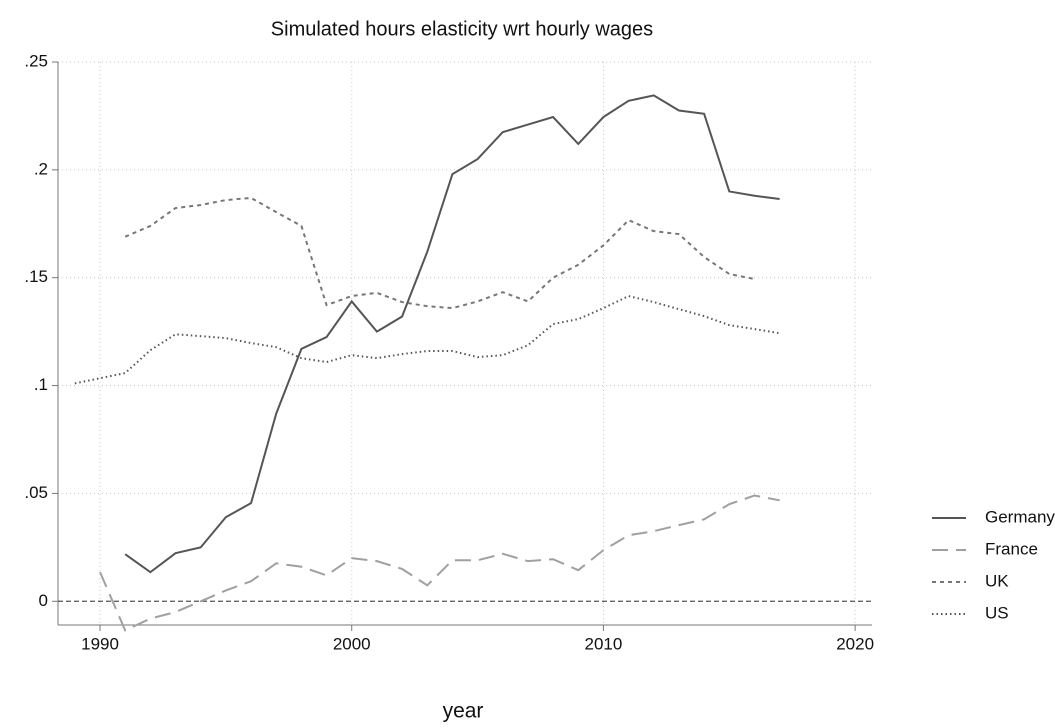 Image resolution: width=1055 pixels, height=728 pixels. I want to click on y-tick-label: .25, so click(36, 60).